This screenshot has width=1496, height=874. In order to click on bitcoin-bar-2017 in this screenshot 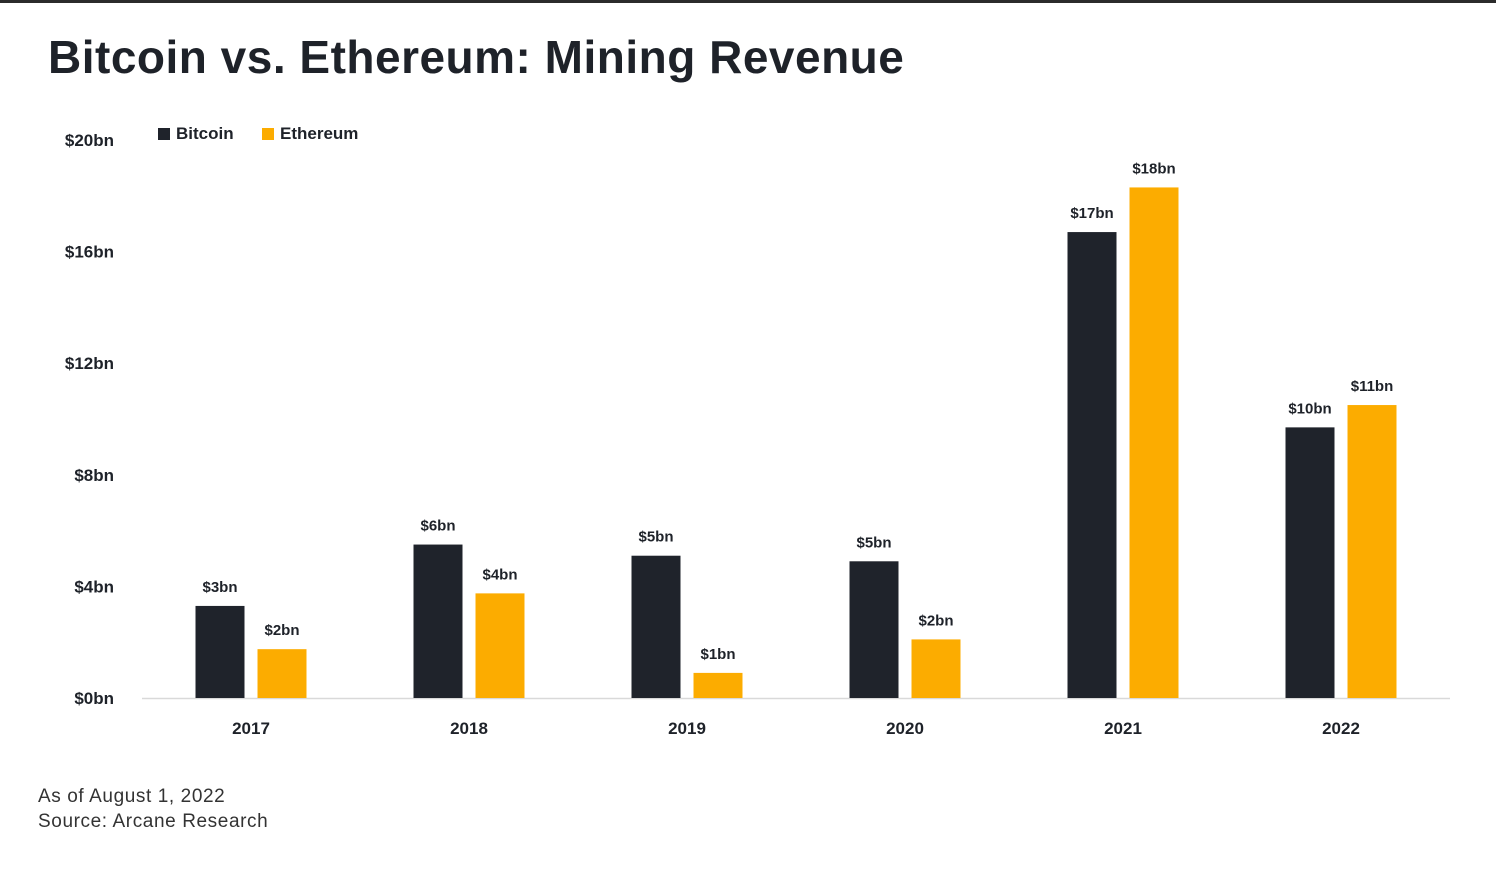, I will do `click(220, 651)`.